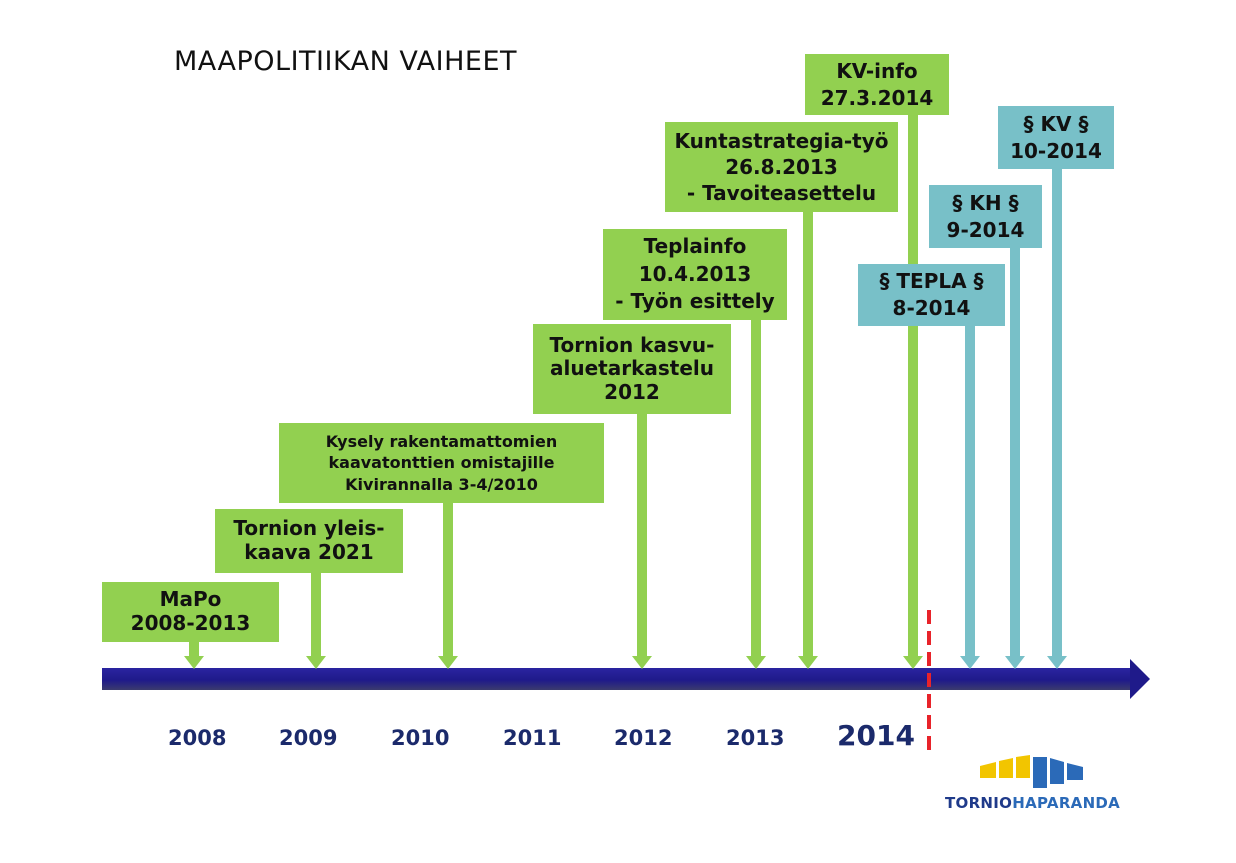 This screenshot has width=1236, height=863. I want to click on arrow-mapo, so click(194, 662).